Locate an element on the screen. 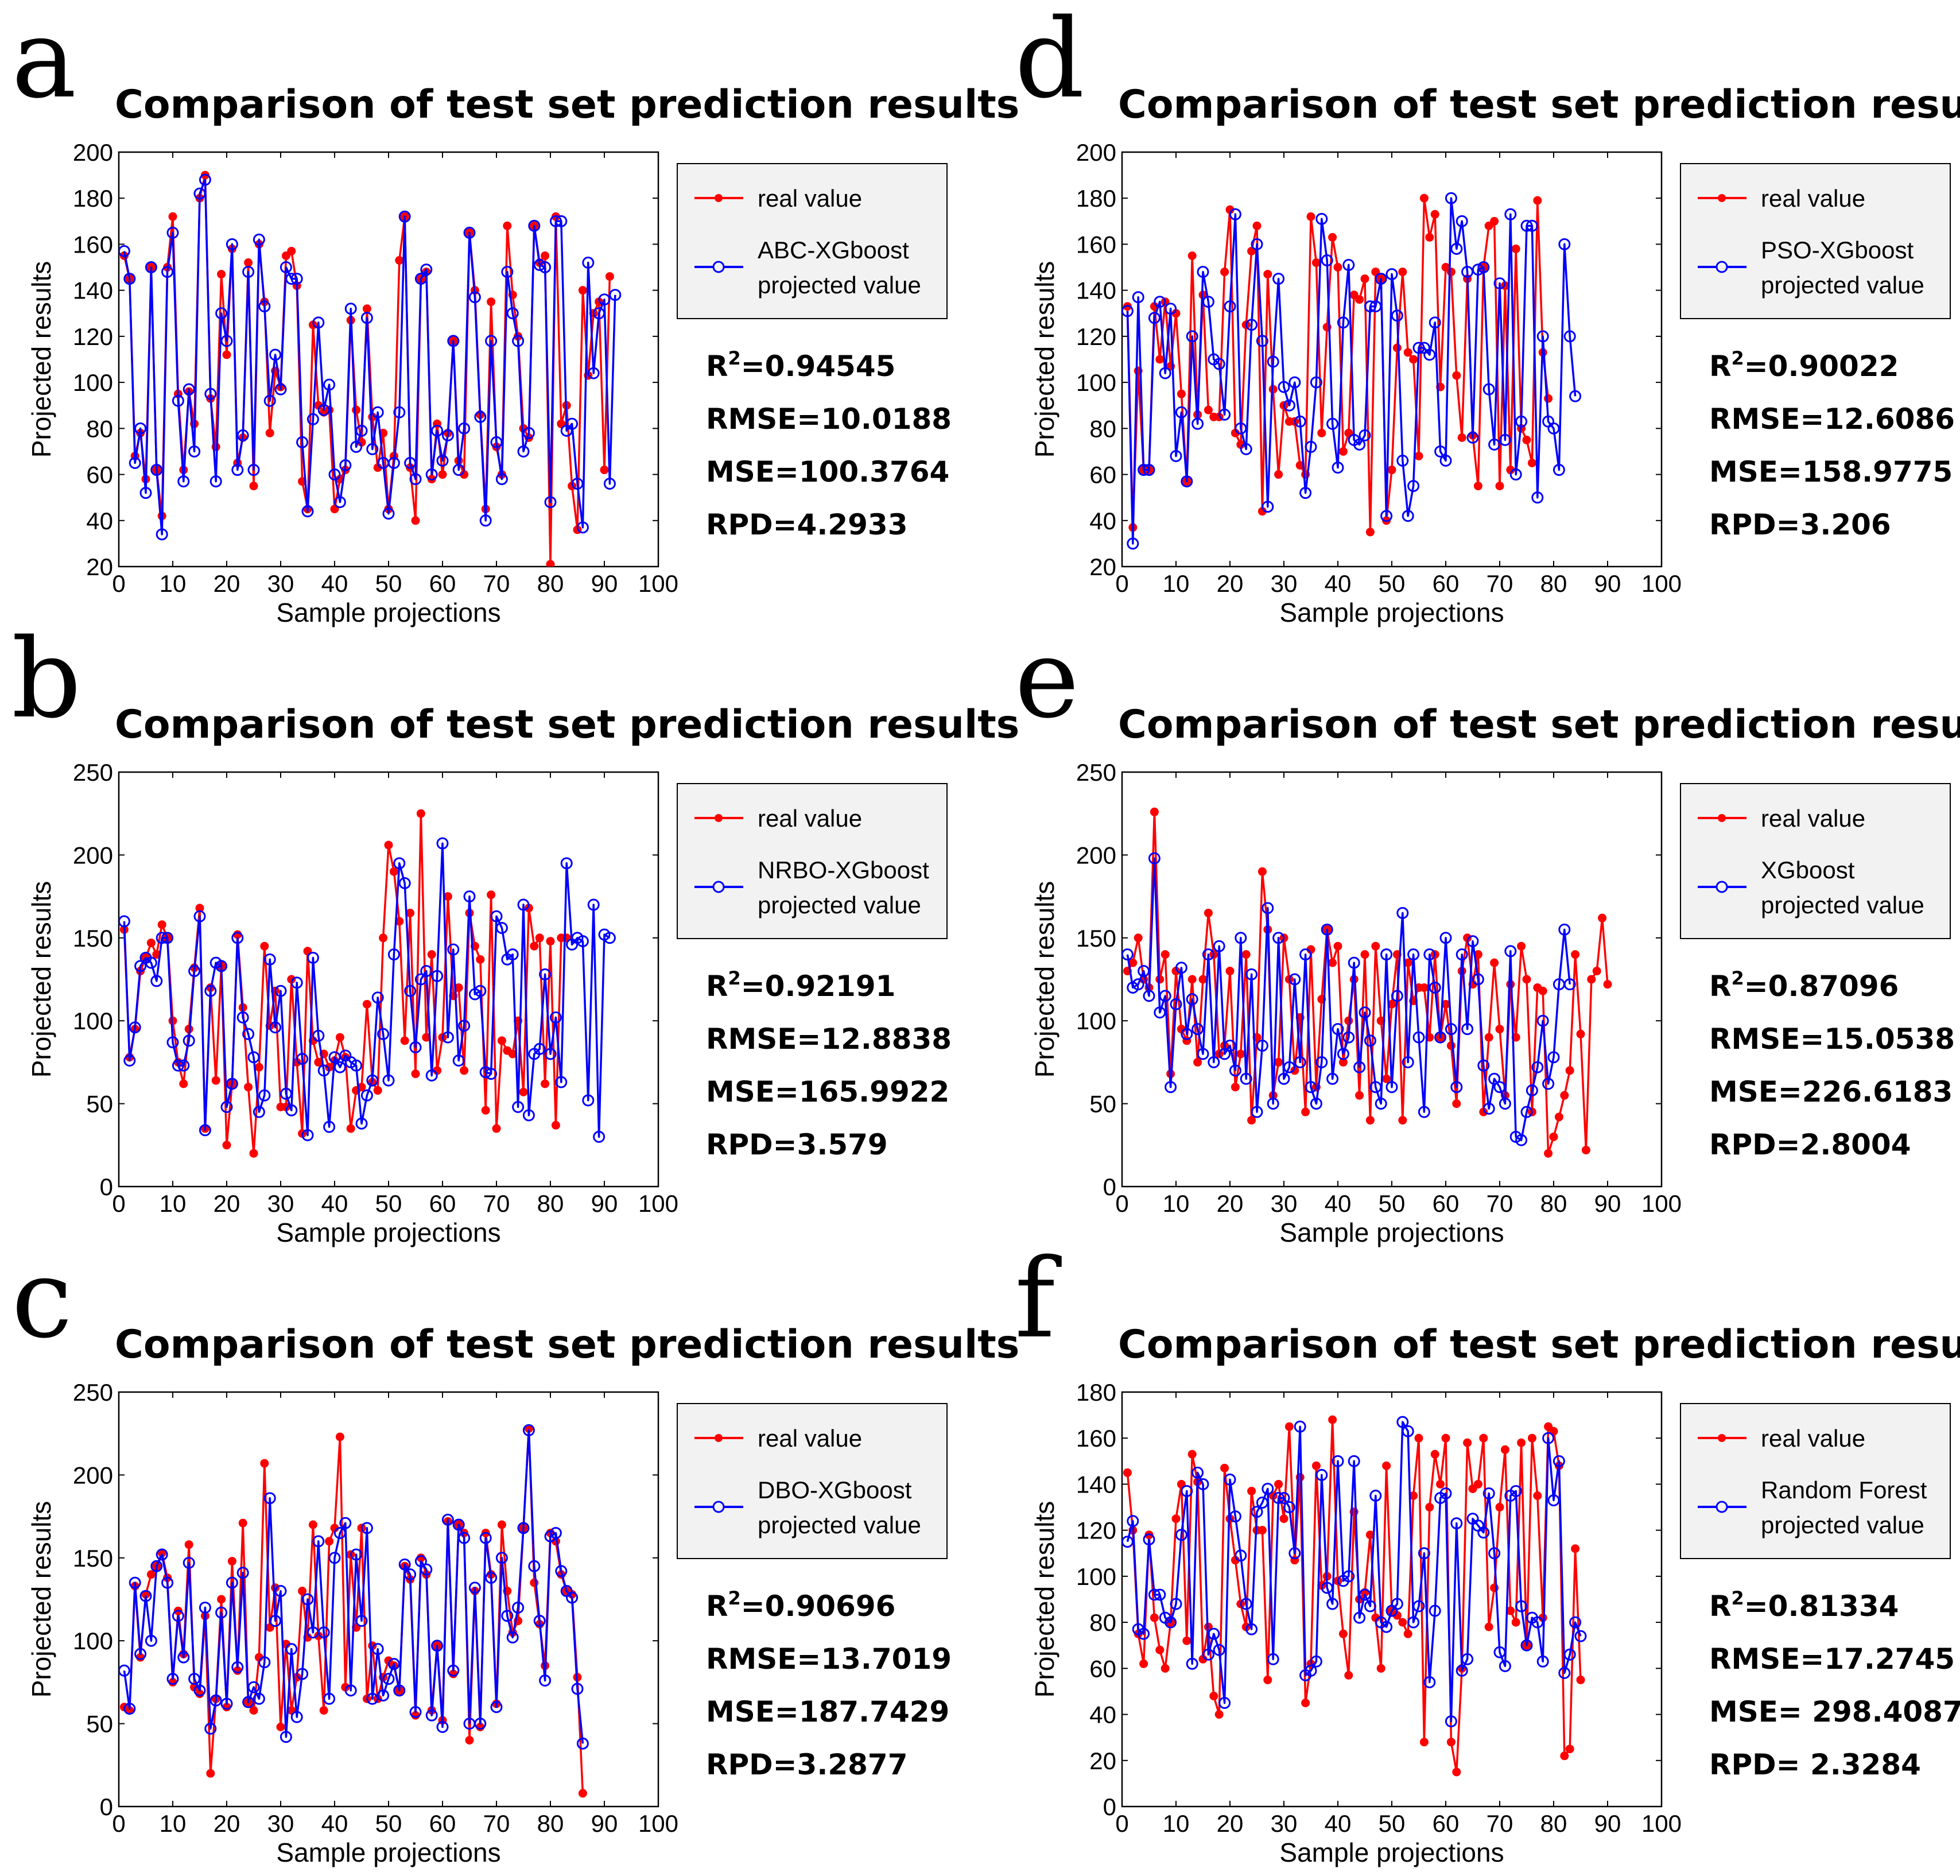  legend-box is located at coordinates (1815, 241).